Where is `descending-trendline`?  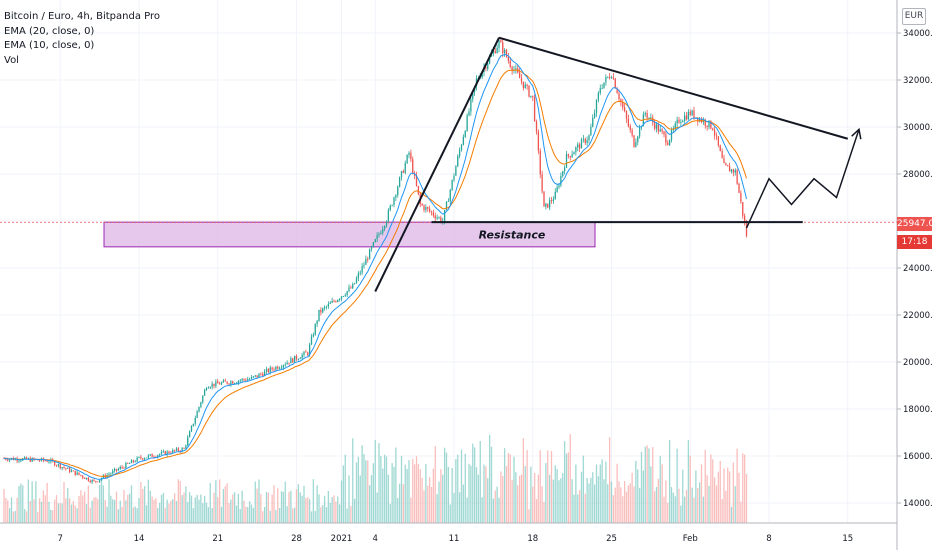
descending-trendline is located at coordinates (673, 88).